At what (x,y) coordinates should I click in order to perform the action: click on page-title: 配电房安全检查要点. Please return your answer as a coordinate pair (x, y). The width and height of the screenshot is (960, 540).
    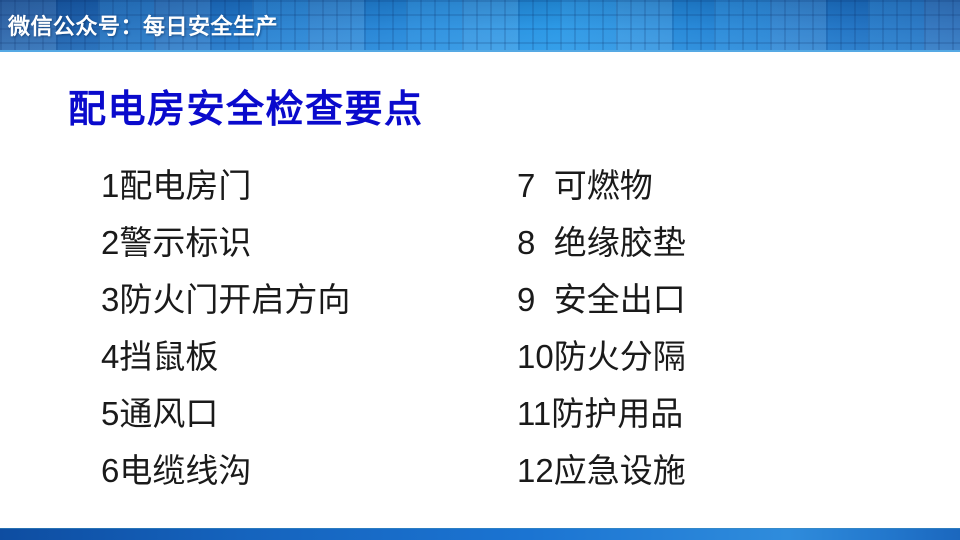
    Looking at the image, I should click on (246, 110).